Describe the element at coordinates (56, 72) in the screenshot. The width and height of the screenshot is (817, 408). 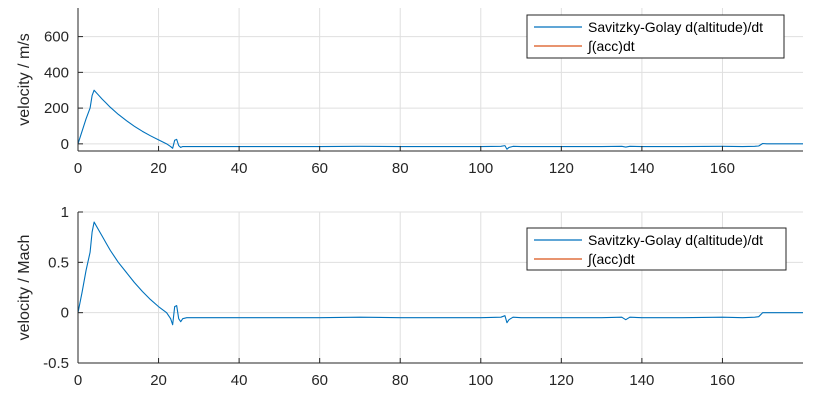
I see `y-tick-label: 400` at that location.